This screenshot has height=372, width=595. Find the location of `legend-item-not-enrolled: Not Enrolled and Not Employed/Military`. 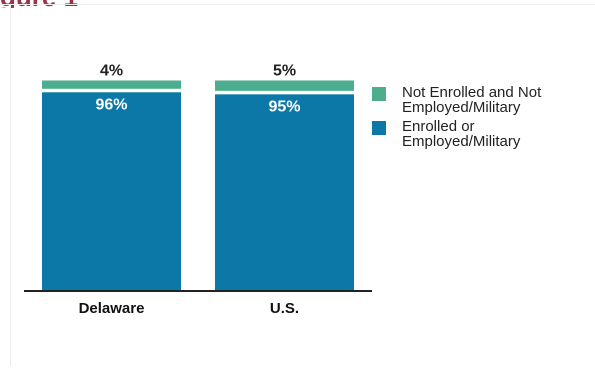

legend-item-not-enrolled: Not Enrolled and Not Employed/Military is located at coordinates (482, 100).